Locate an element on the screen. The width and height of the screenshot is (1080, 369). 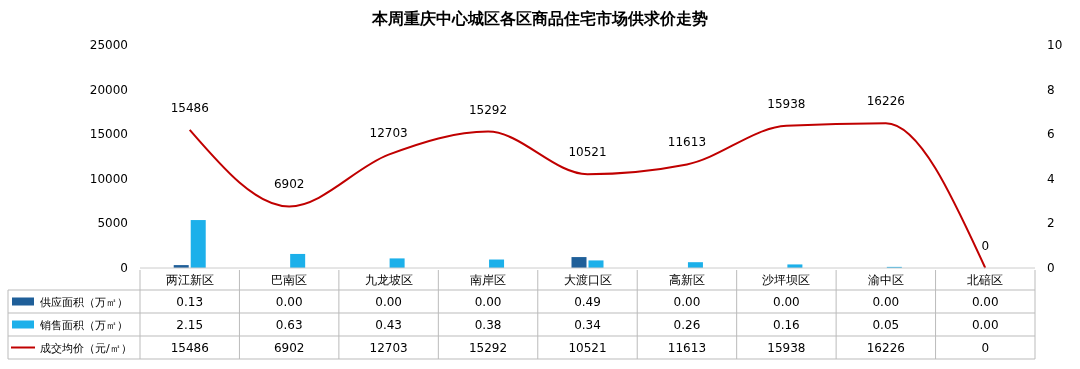
data-label: 0 is located at coordinates (985, 347).